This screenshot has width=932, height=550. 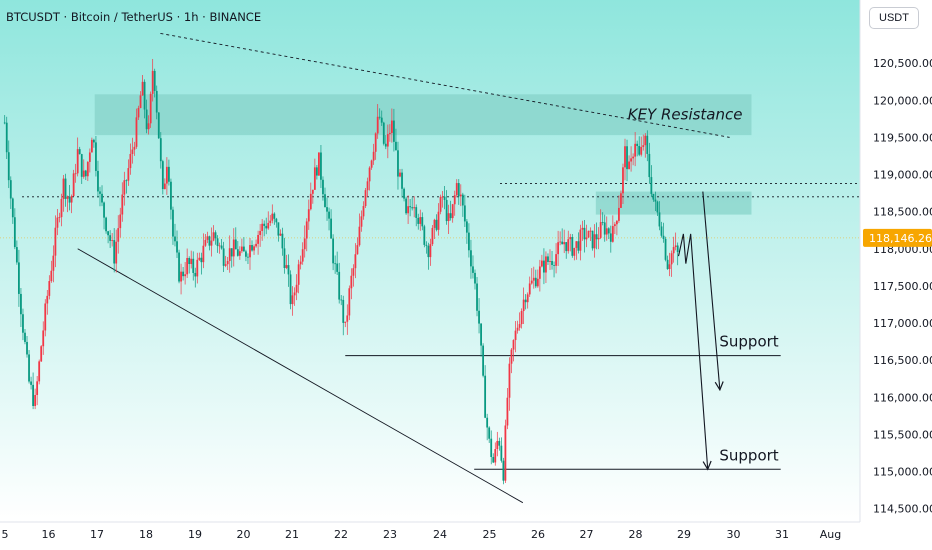 I want to click on price-axis-panel, so click(x=896, y=275).